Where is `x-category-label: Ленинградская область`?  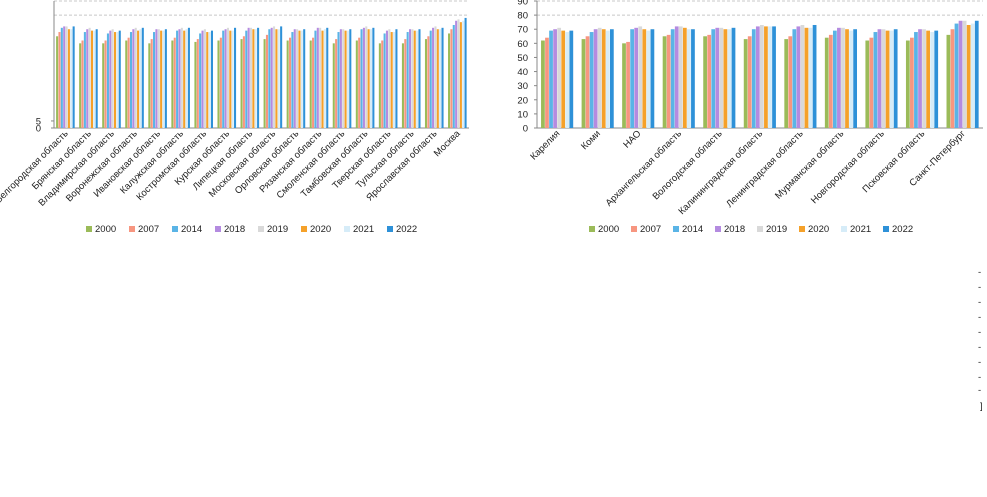
x-category-label: Ленинградская область is located at coordinates (765, 169).